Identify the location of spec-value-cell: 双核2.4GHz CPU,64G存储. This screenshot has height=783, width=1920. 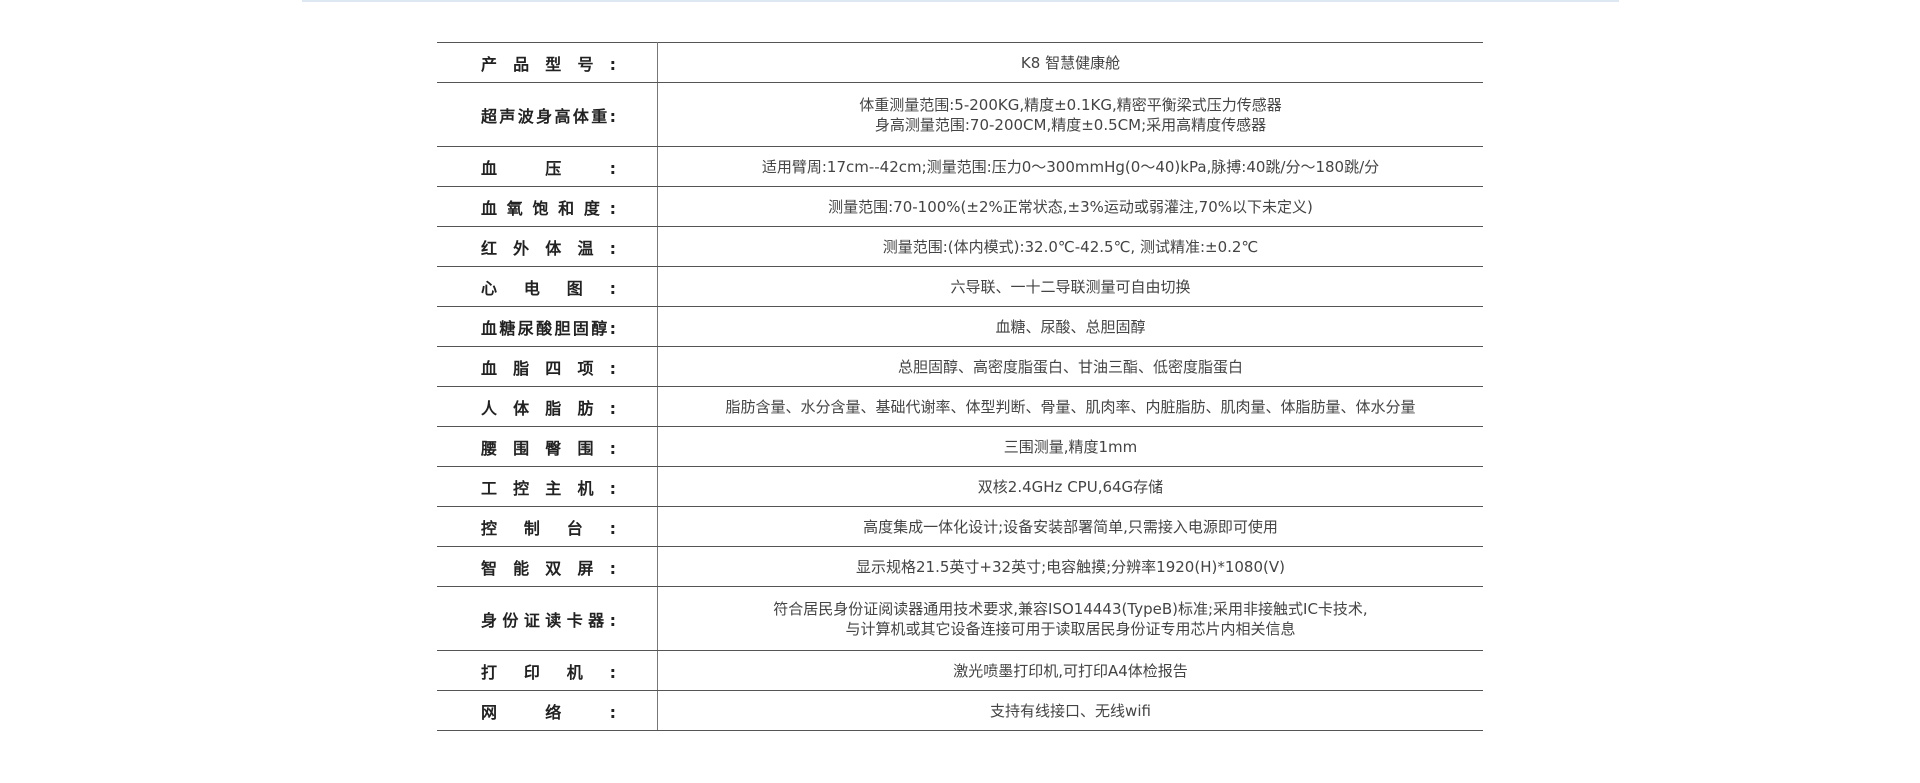
(1070, 486).